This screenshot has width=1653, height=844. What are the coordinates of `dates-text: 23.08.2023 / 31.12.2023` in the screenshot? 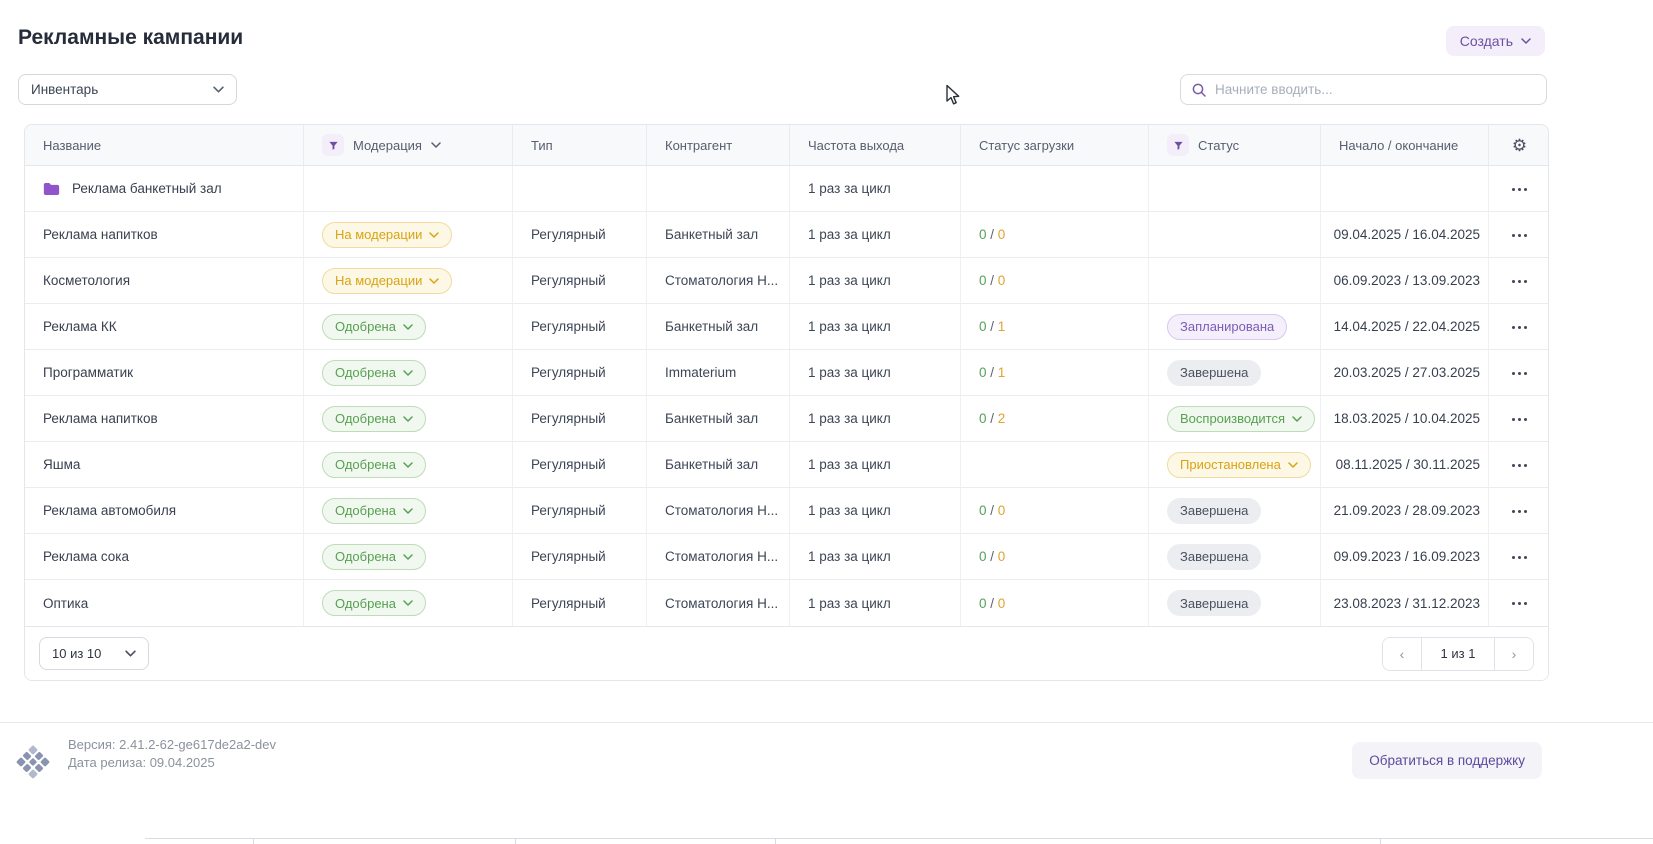 It's located at (1406, 603).